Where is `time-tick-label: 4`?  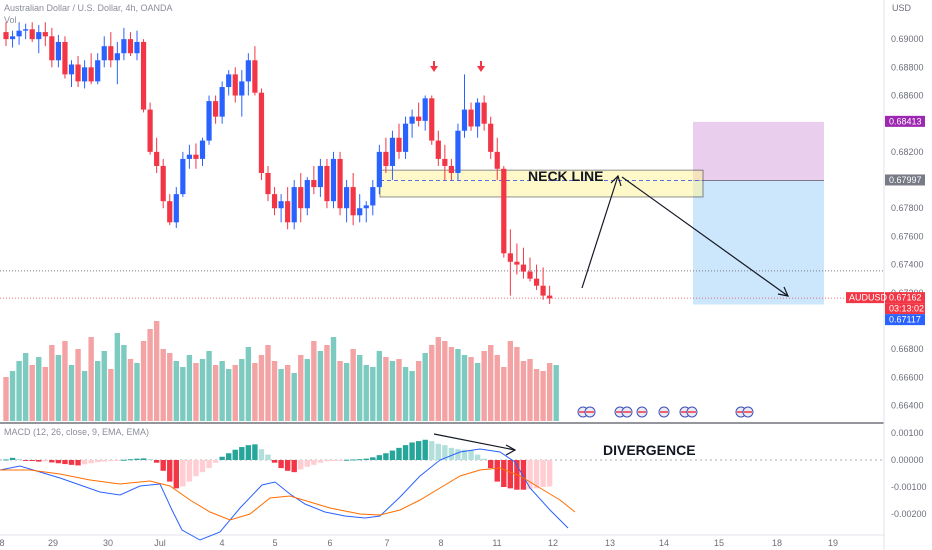
time-tick-label: 4 is located at coordinates (221, 543).